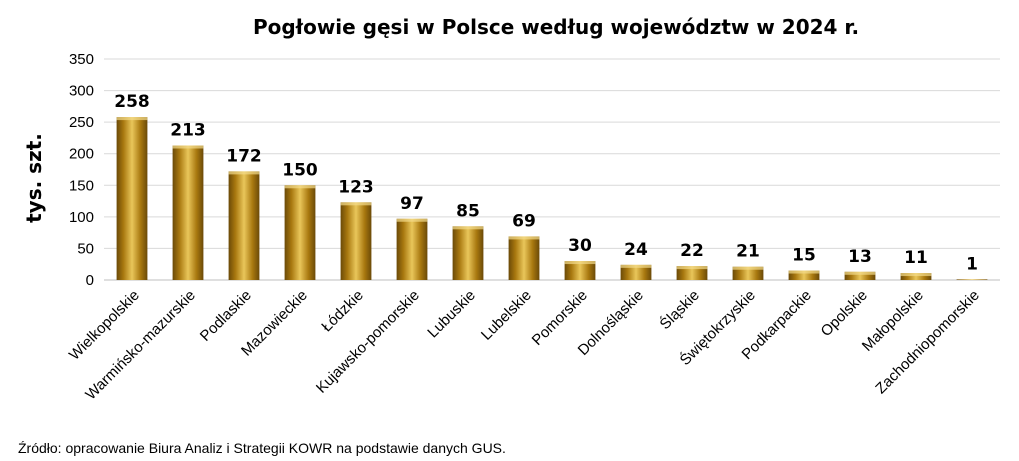 The height and width of the screenshot is (461, 1019). Describe the element at coordinates (140, 345) in the screenshot. I see `category-label: Warmińsko-mazurskie` at that location.